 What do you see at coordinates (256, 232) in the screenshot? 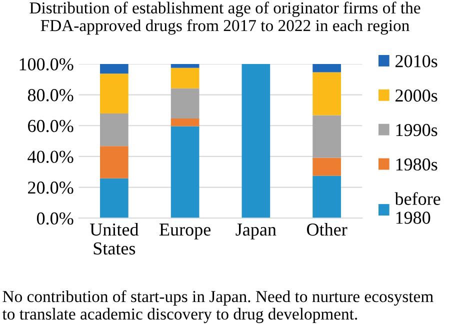
I see `x-tick-label: Japan` at bounding box center [256, 232].